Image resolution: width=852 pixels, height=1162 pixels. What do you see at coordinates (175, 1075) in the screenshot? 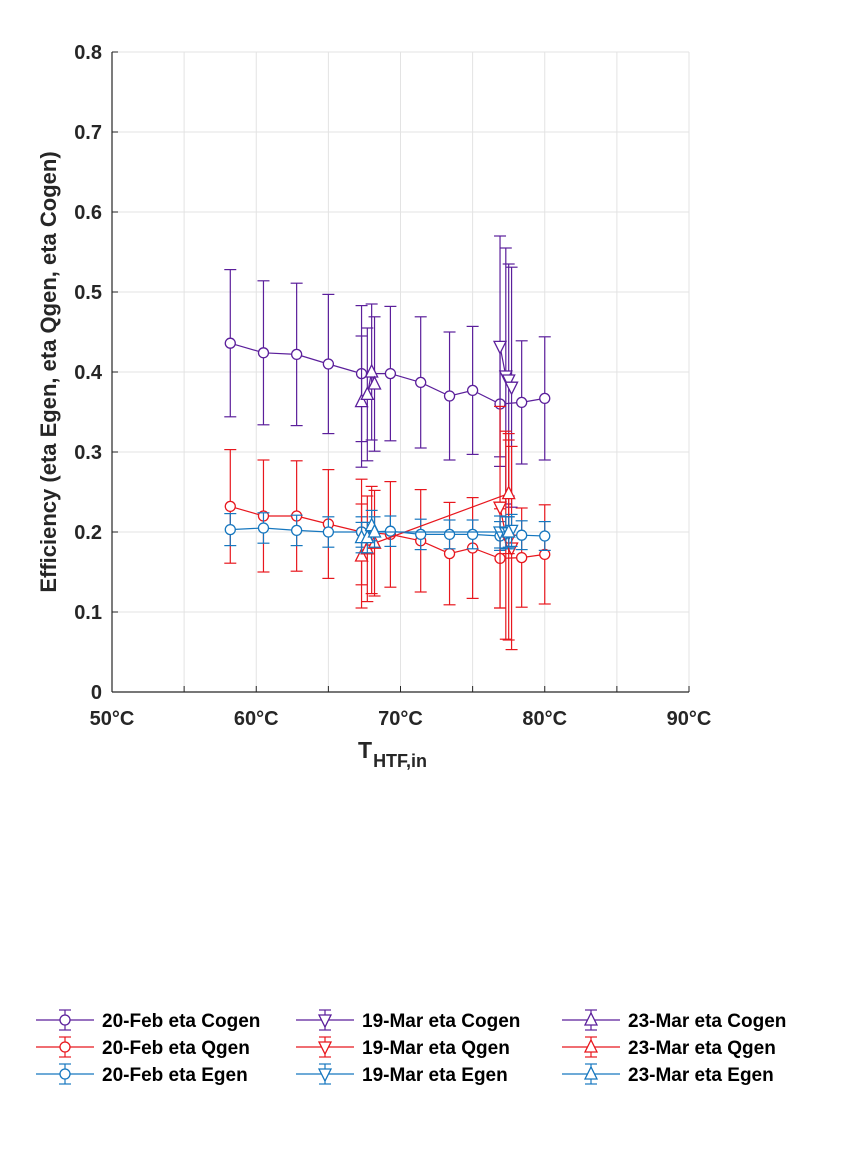
I see `legend-label: 20-Feb eta Egen` at bounding box center [175, 1075].